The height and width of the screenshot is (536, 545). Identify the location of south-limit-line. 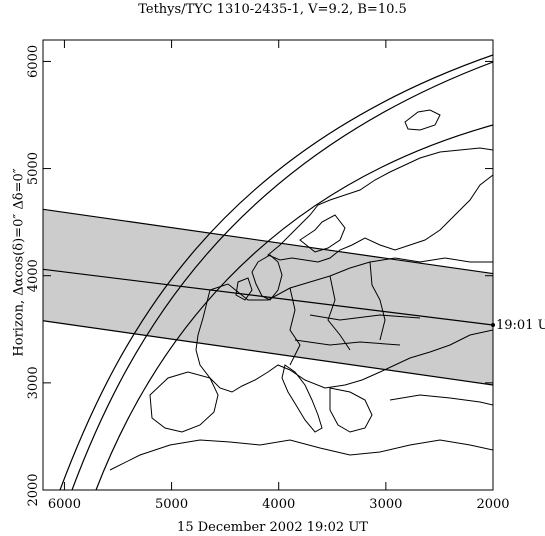
(268, 353).